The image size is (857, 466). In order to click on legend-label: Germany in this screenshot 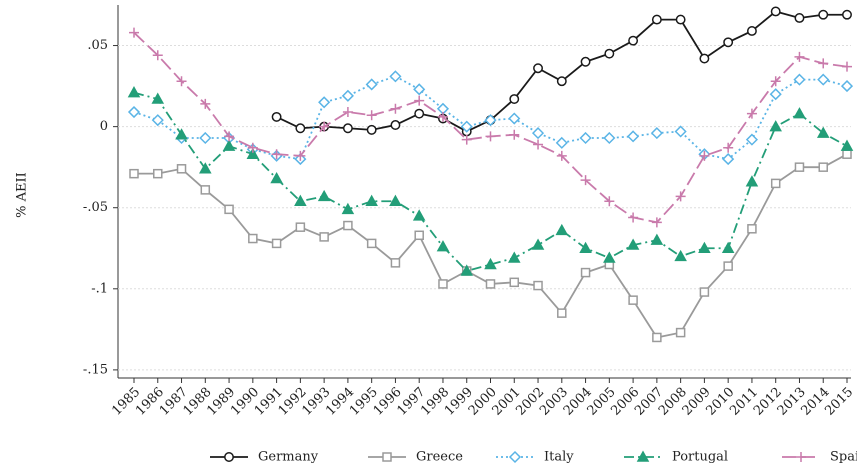, I will do `click(288, 457)`.